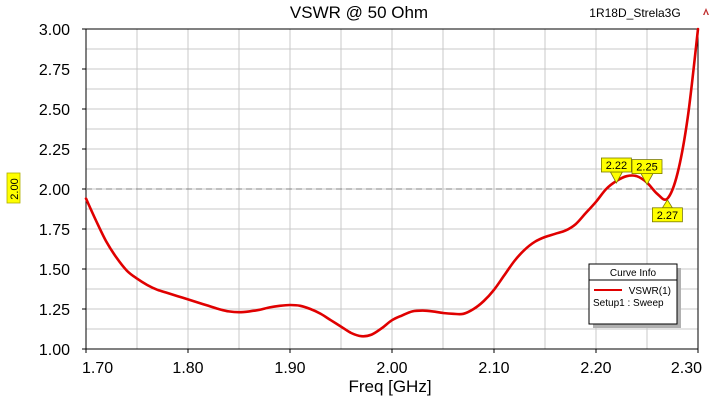  What do you see at coordinates (391, 368) in the screenshot?
I see `x-tick-label: 2.00` at bounding box center [391, 368].